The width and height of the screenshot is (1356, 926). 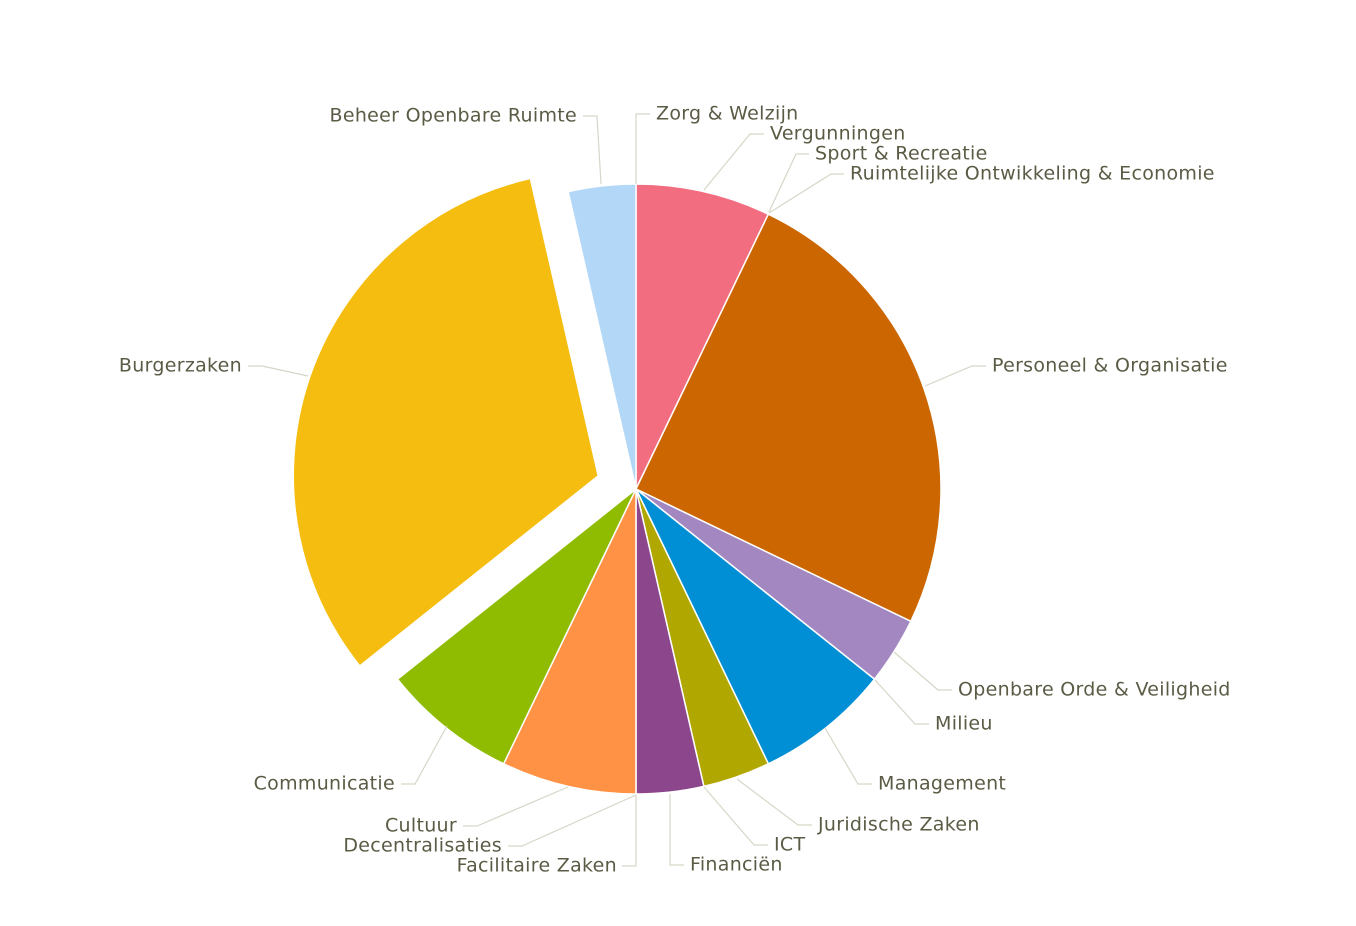 What do you see at coordinates (901, 702) in the screenshot?
I see `leader-line-milieu` at bounding box center [901, 702].